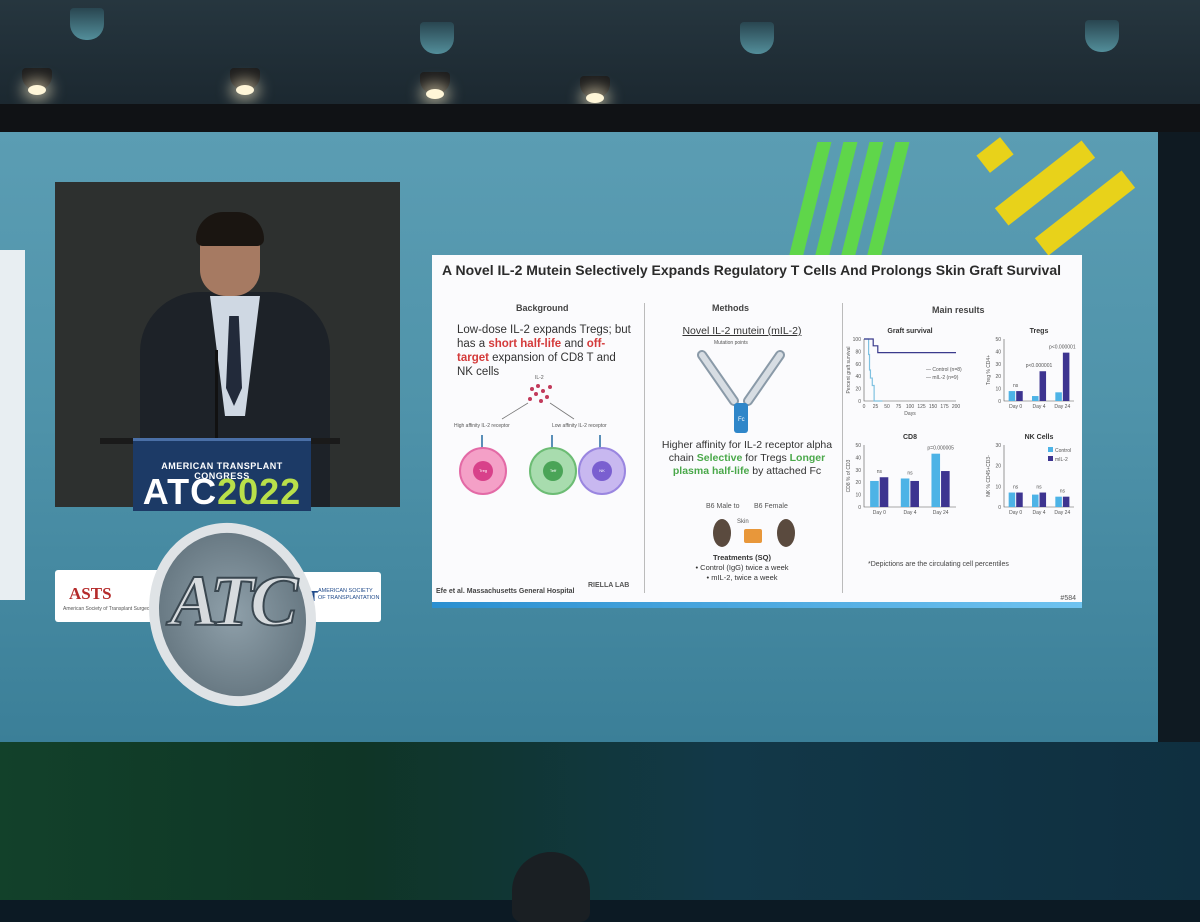 The image size is (1200, 922). I want to click on legend-entry: — Control (n=8), so click(944, 370).